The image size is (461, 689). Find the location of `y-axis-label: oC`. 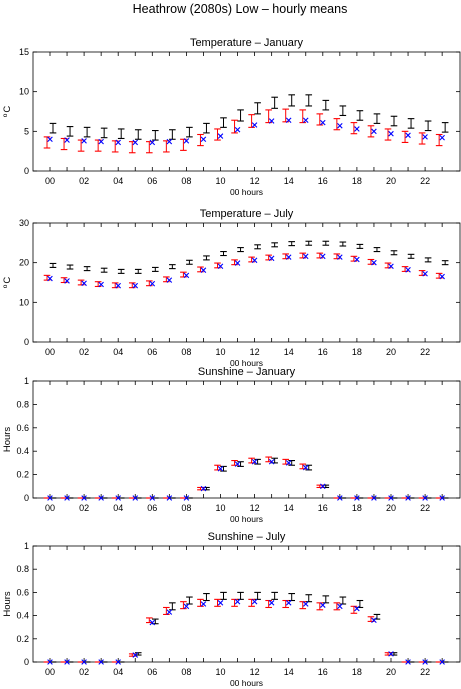

y-axis-label: oC is located at coordinates (8, 283).